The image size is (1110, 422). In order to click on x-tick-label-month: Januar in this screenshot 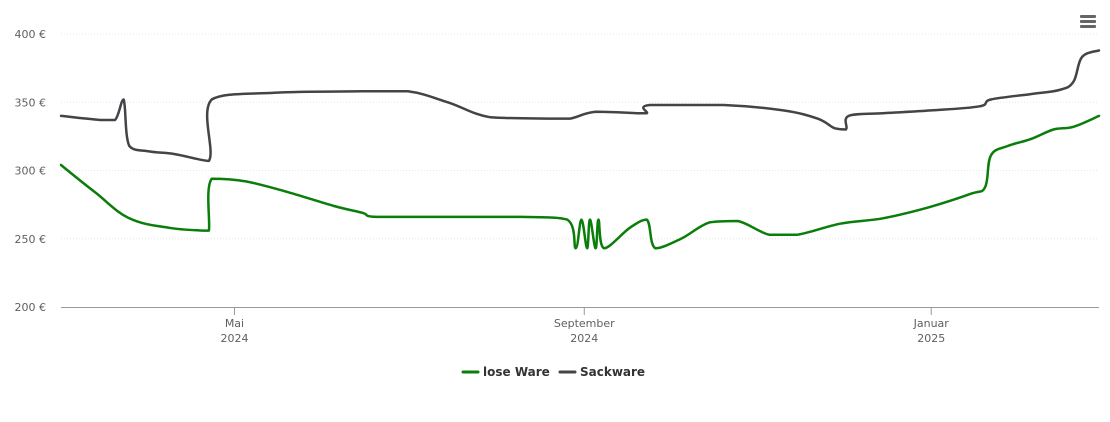, I will do `click(931, 323)`.